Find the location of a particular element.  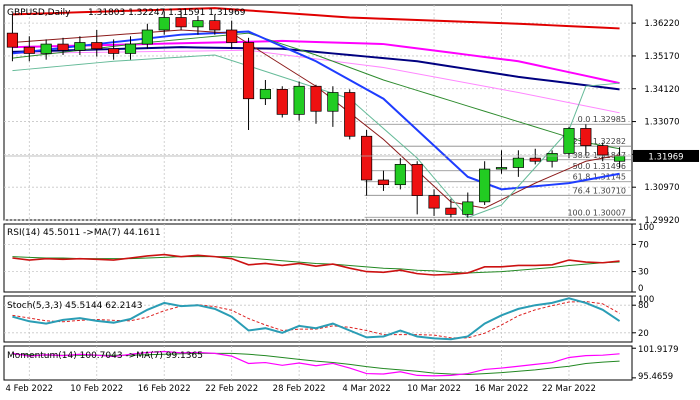

price-tick-label: 1.30970 is located at coordinates (661, 188).